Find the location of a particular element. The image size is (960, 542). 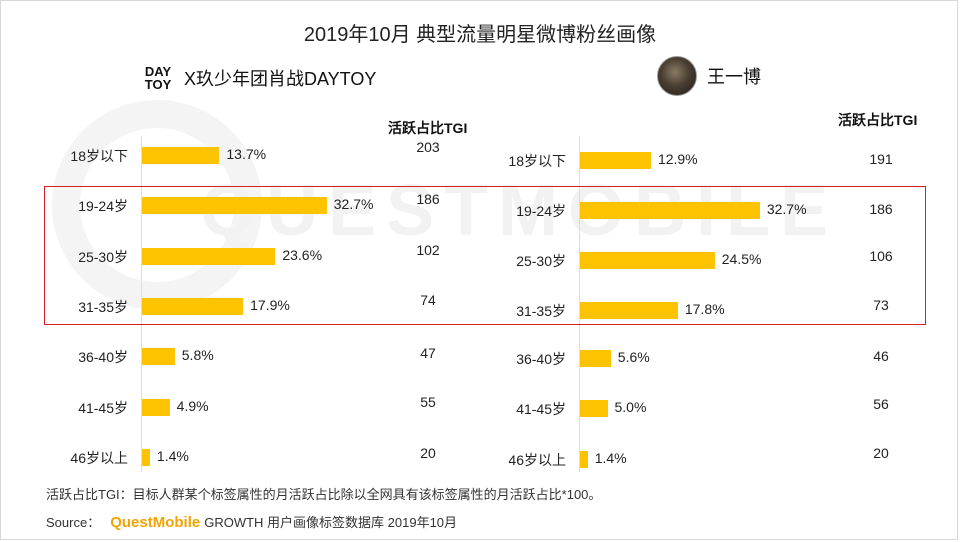

right-value-label: 12.9% is located at coordinates (677, 159).